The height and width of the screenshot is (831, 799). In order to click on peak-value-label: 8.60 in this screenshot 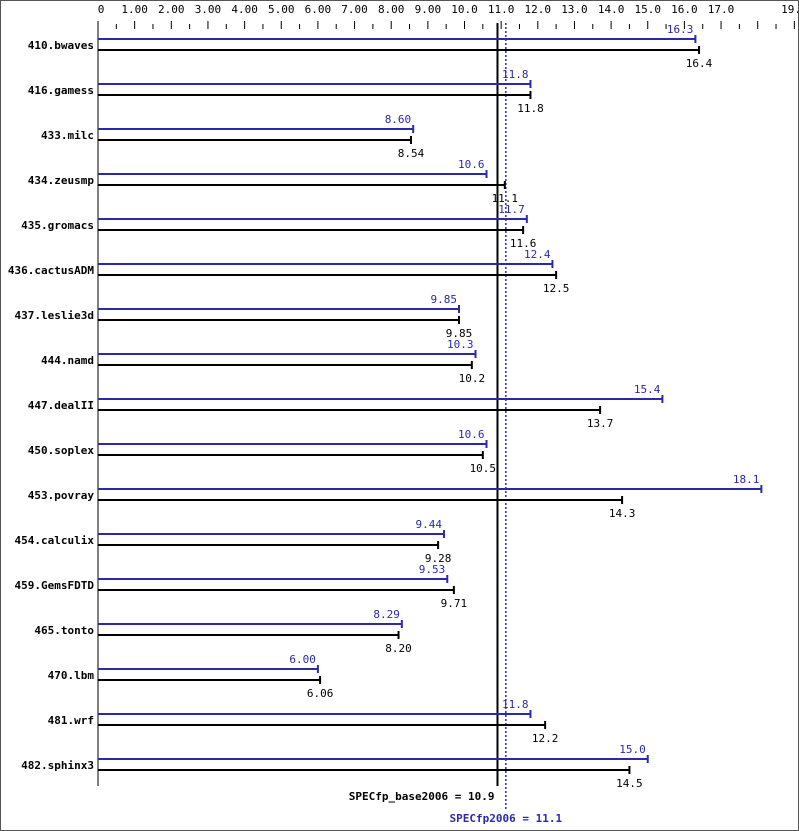, I will do `click(398, 119)`.